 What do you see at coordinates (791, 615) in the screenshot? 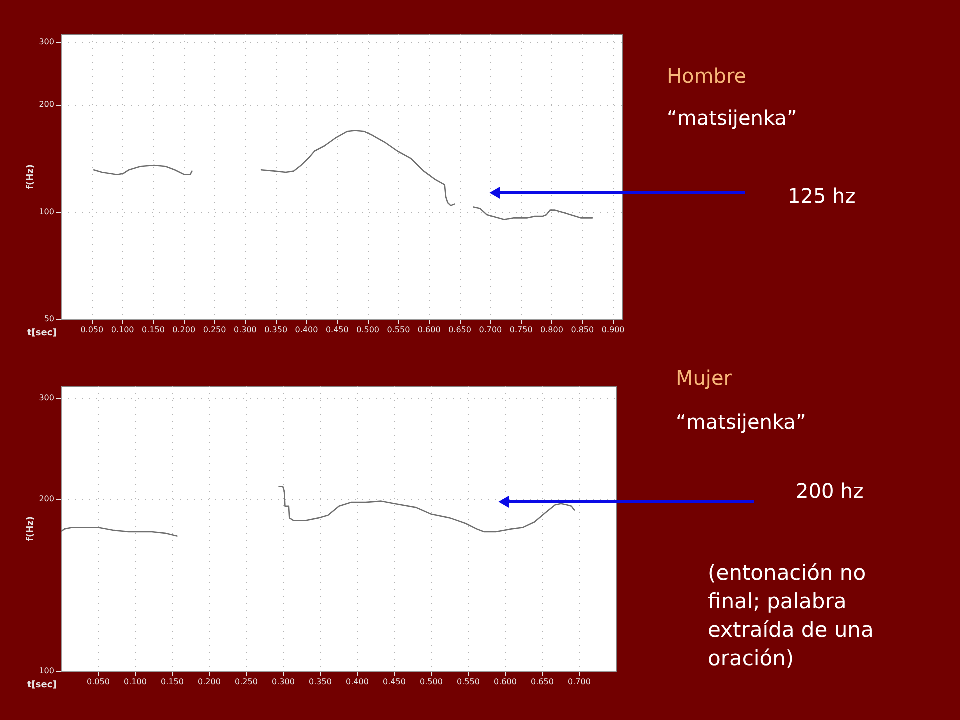
I see `text: (entonación no final; palabra extraída de una oración)` at bounding box center [791, 615].